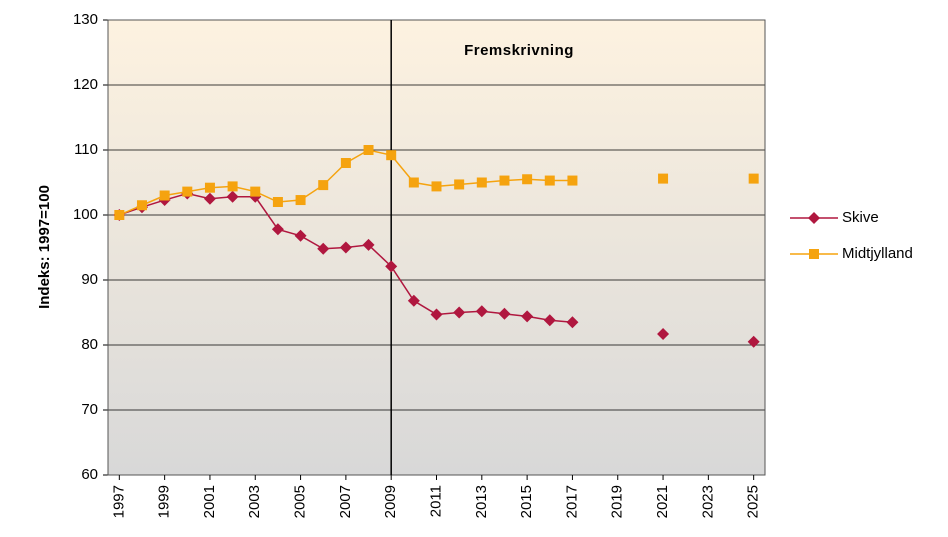 The height and width of the screenshot is (537, 948). I want to click on legend-label: Skive, so click(860, 217).